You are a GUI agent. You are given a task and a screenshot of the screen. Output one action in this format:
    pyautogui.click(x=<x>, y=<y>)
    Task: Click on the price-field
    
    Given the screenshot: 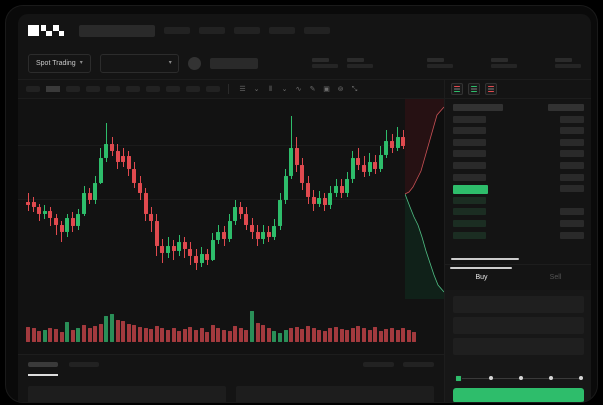 What is the action you would take?
    pyautogui.click(x=518, y=325)
    